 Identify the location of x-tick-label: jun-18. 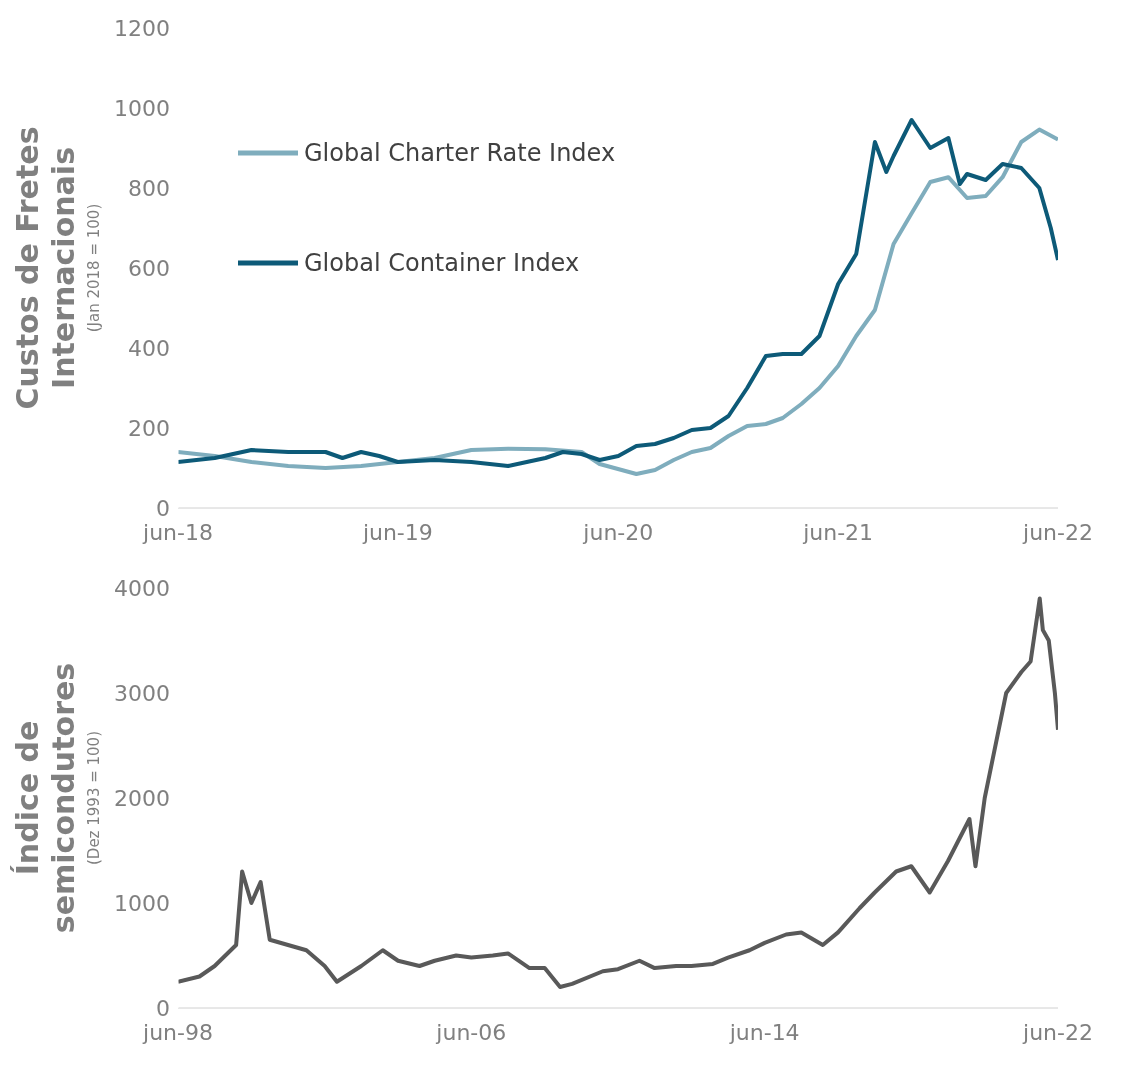
(177, 532).